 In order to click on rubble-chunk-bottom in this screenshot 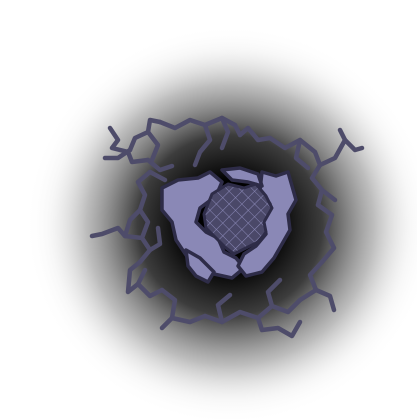, I will do `click(200, 266)`.